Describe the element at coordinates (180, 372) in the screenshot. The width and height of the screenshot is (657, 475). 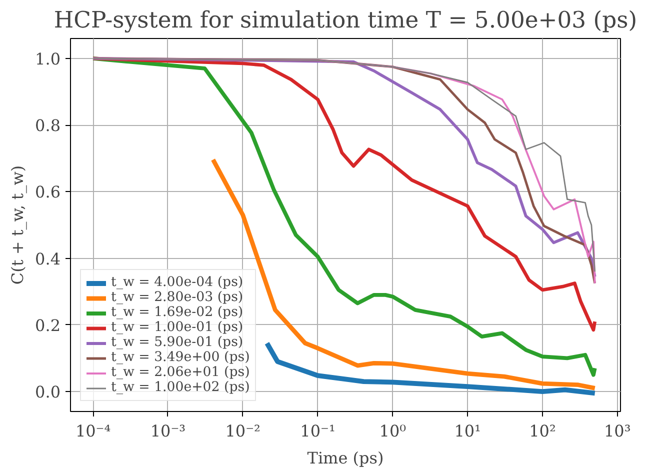
I see `legend-label: t_w = 2.06e+01 (ps)` at that location.